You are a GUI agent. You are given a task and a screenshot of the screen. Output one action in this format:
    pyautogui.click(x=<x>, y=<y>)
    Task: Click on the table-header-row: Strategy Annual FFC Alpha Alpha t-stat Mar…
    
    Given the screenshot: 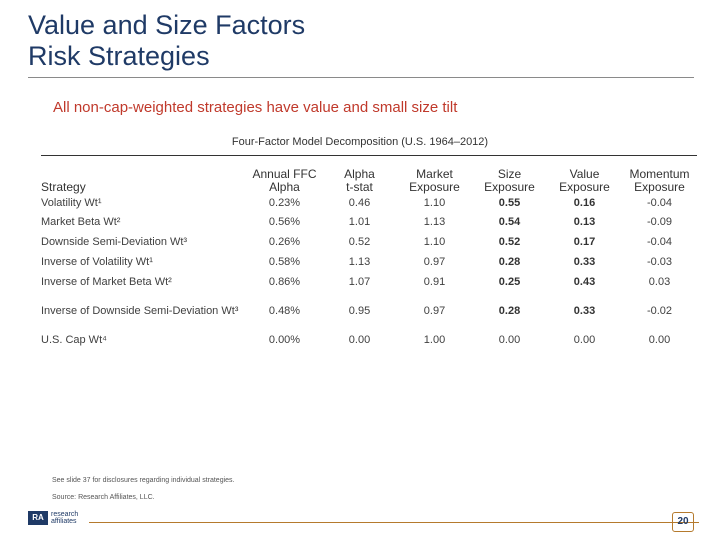 What is the action you would take?
    pyautogui.click(x=369, y=181)
    